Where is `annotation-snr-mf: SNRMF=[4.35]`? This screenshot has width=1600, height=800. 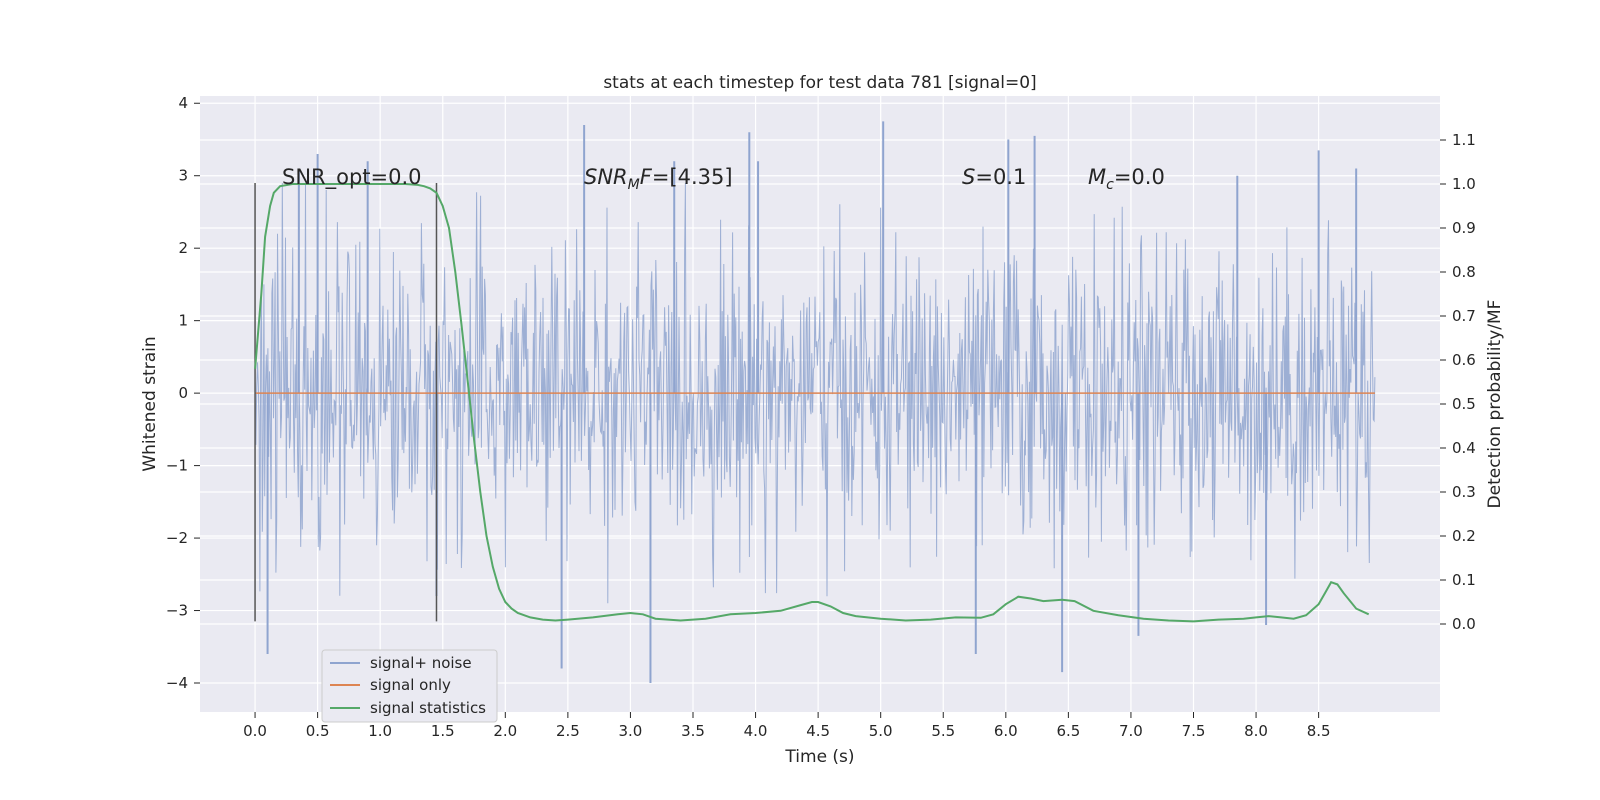 annotation-snr-mf: SNRMF=[4.35] is located at coordinates (658, 179).